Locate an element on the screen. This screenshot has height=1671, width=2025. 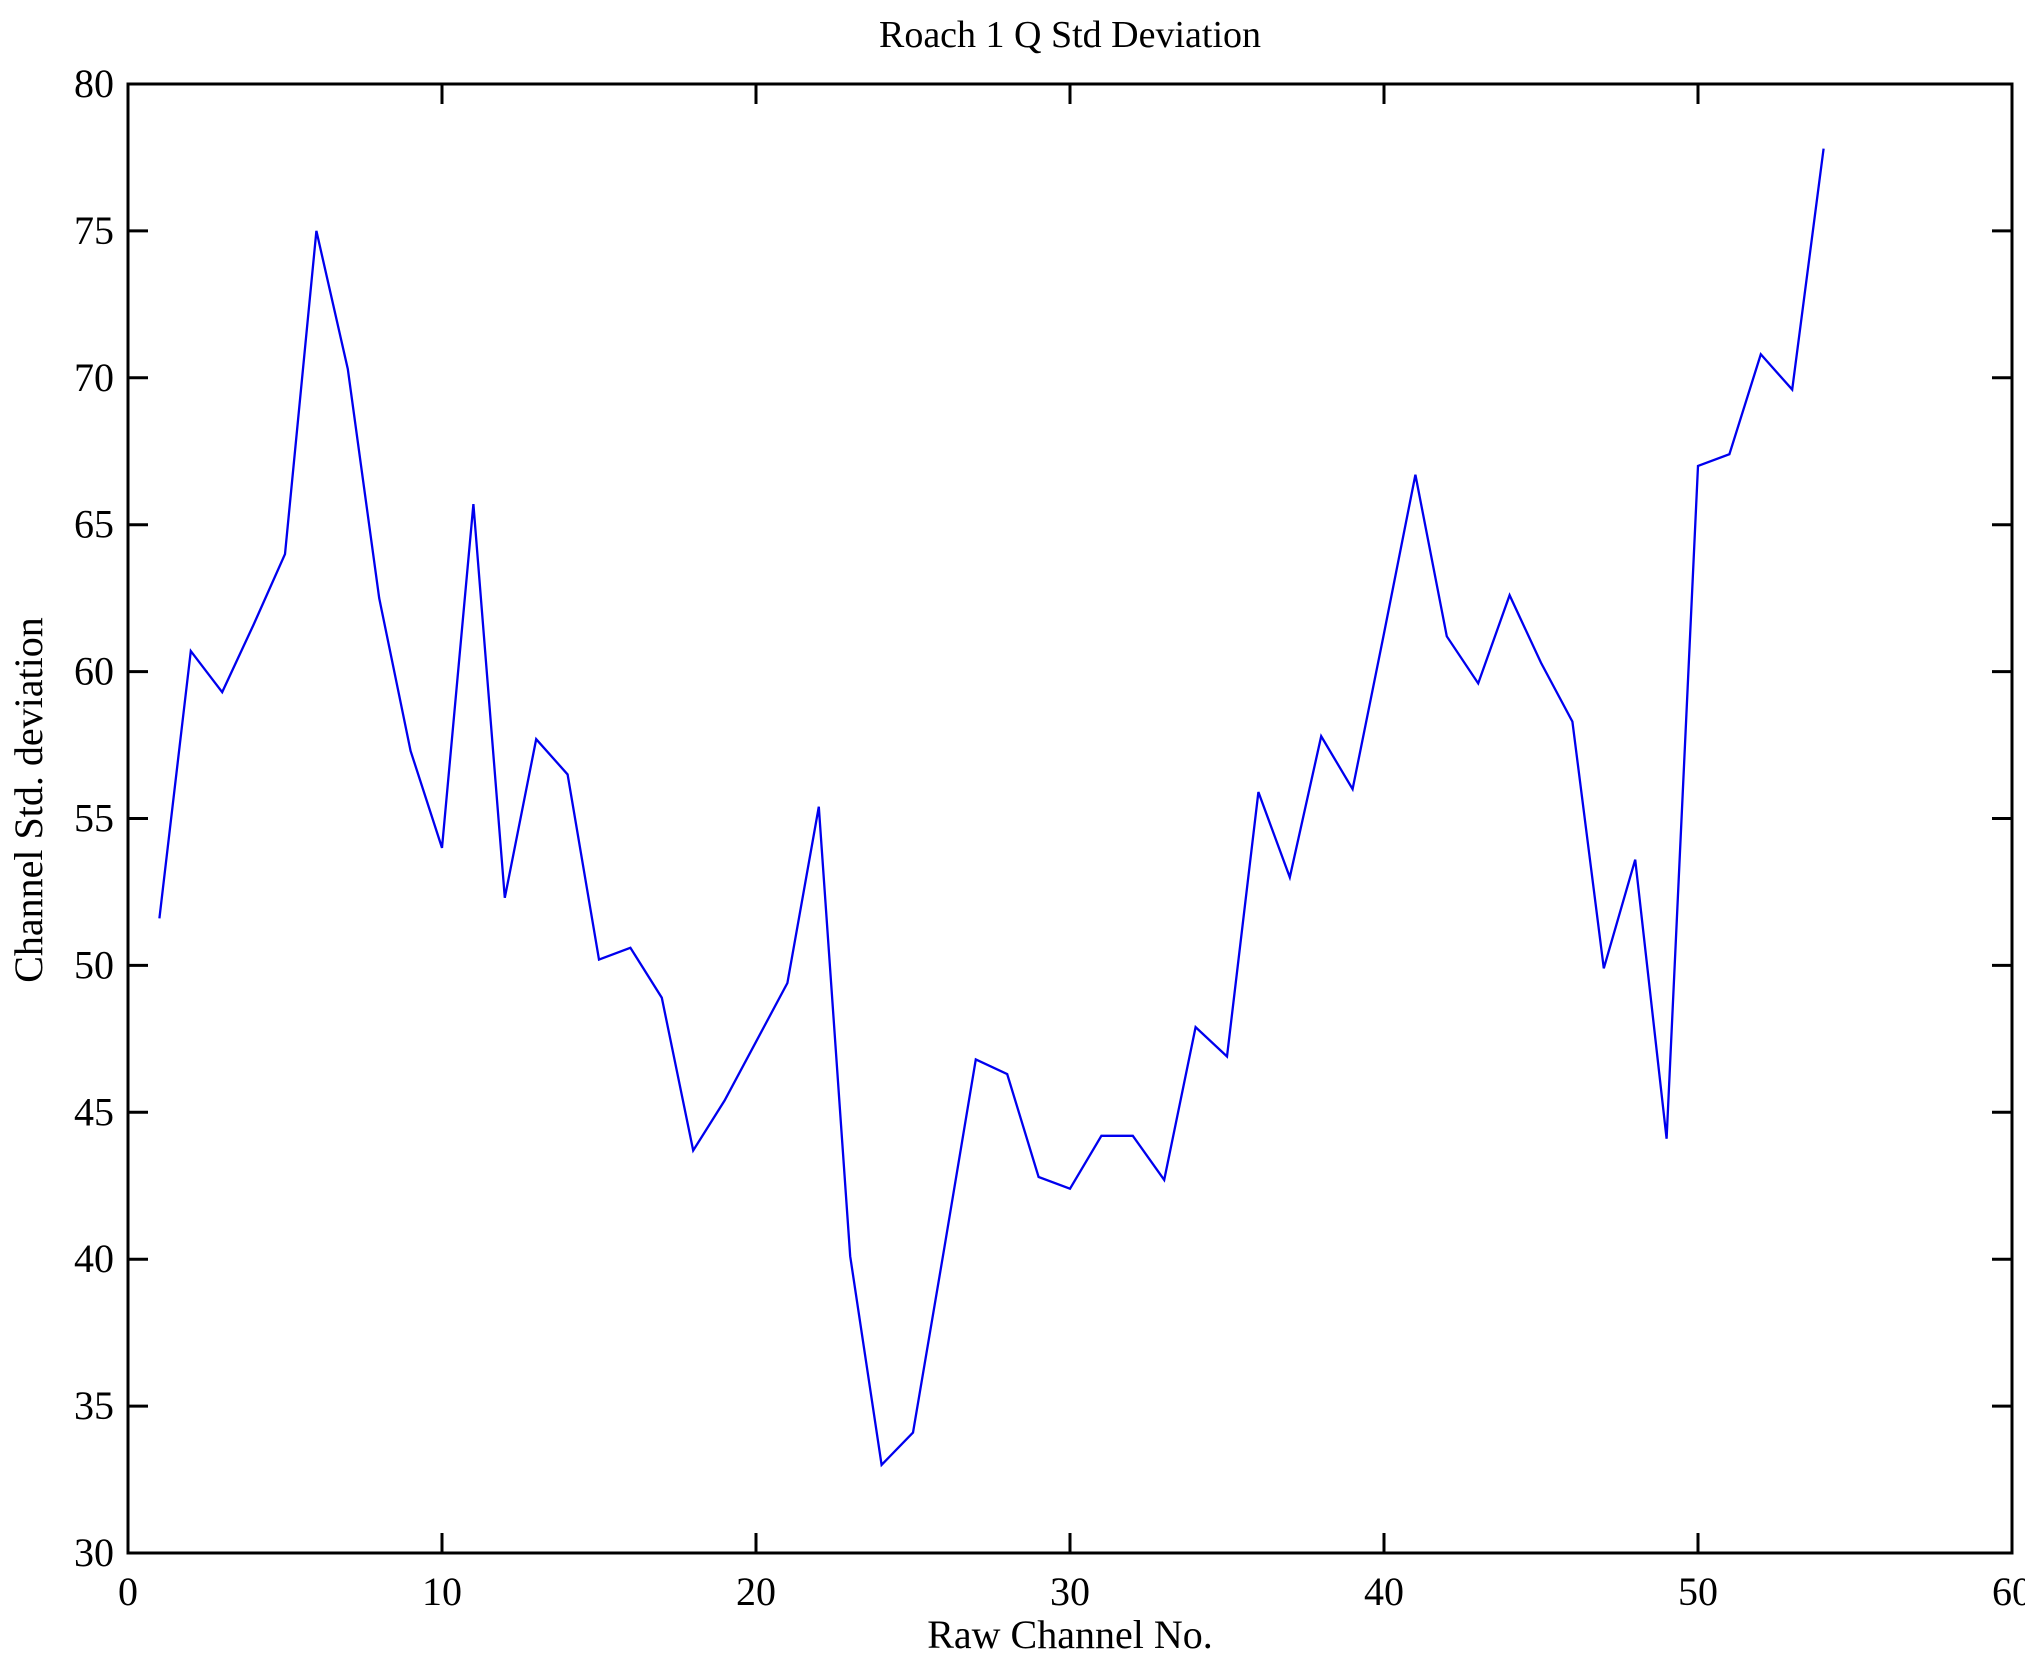
y-tick-label: 50 is located at coordinates (94, 964).